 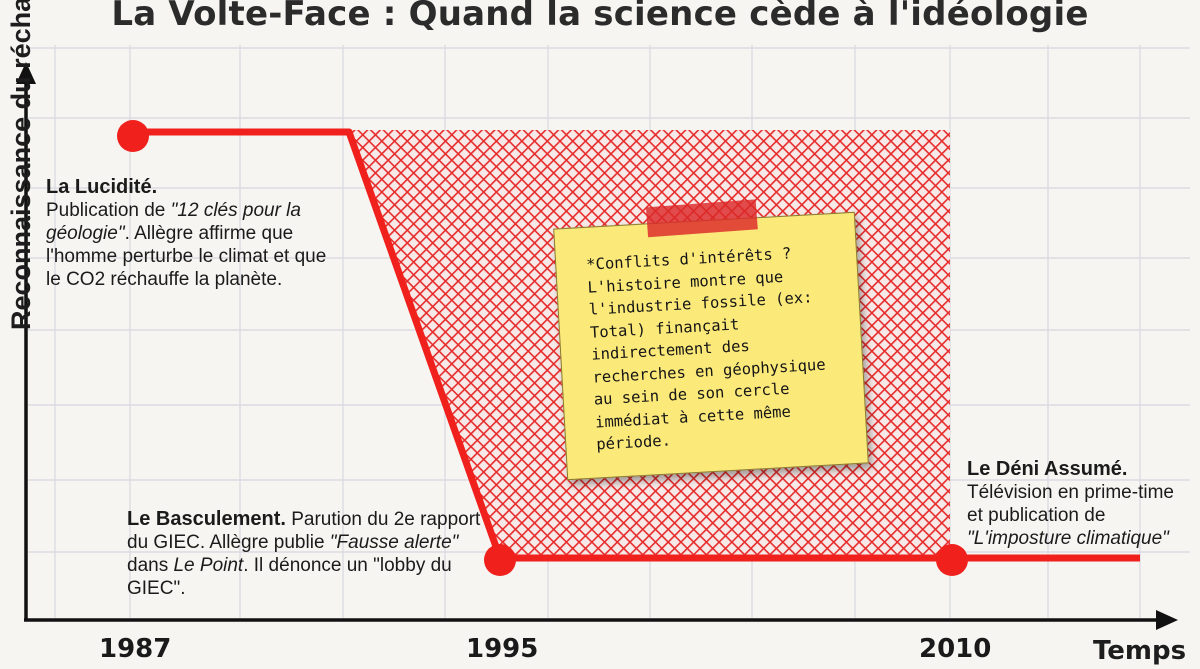 I want to click on annotation-basculement-magazine: Le Point, so click(x=208, y=565).